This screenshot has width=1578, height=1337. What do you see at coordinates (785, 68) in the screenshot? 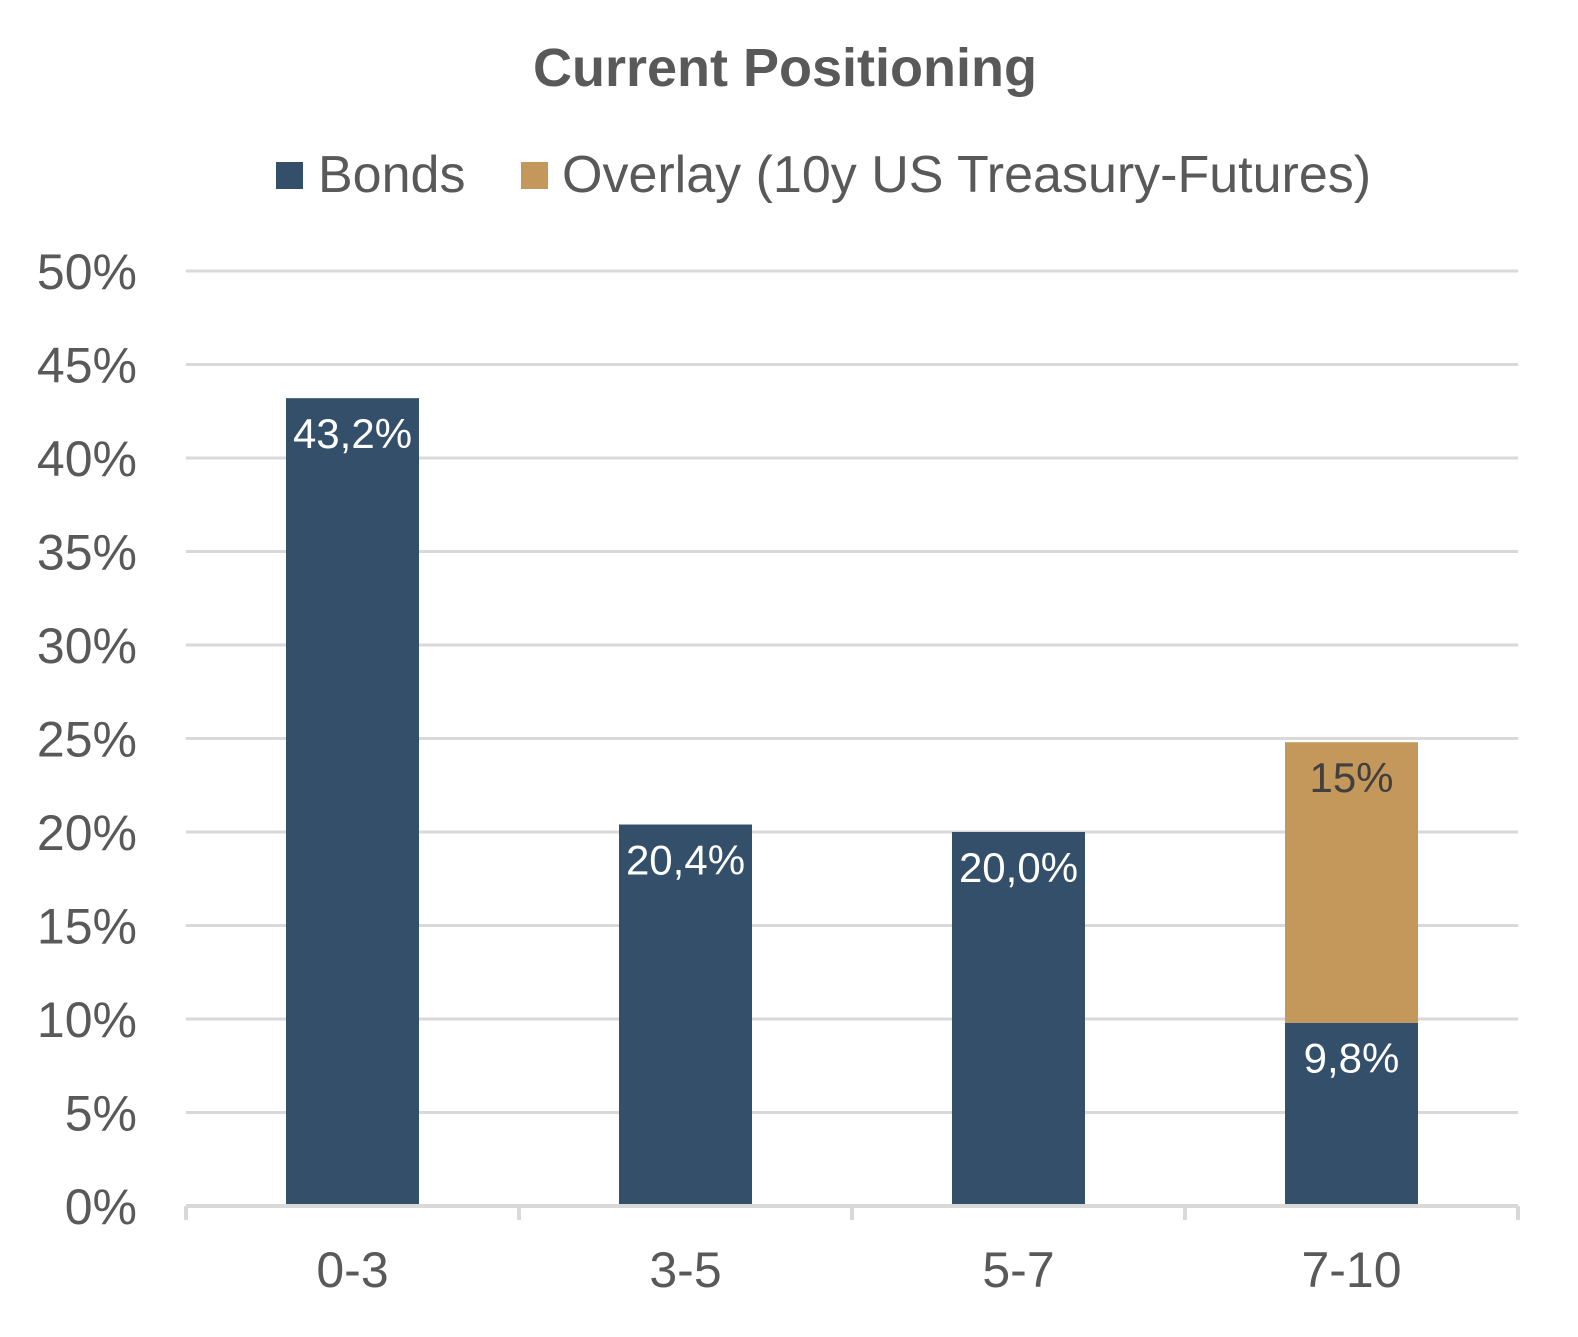
I see `chart-title: Current Positioning` at bounding box center [785, 68].